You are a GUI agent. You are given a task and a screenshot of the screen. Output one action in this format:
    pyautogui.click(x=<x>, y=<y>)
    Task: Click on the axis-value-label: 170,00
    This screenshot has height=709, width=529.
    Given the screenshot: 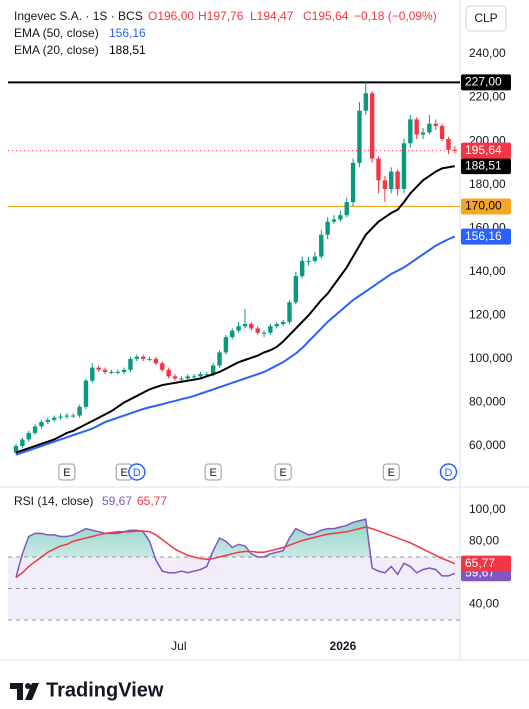 What is the action you would take?
    pyautogui.click(x=483, y=206)
    